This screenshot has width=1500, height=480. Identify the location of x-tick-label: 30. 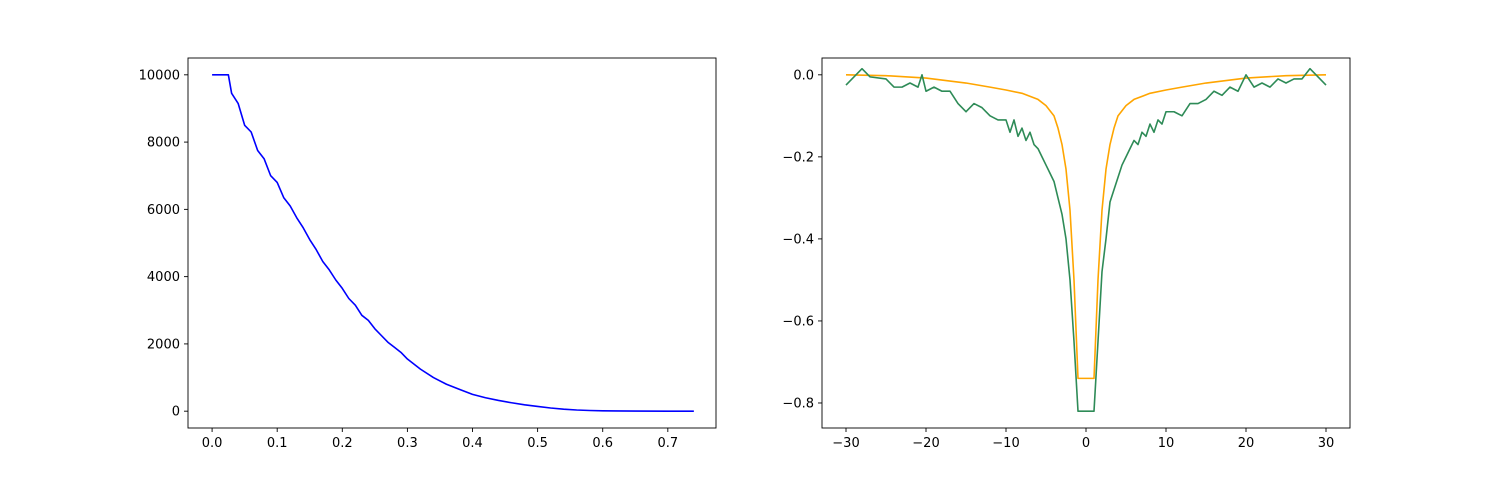
(1326, 443).